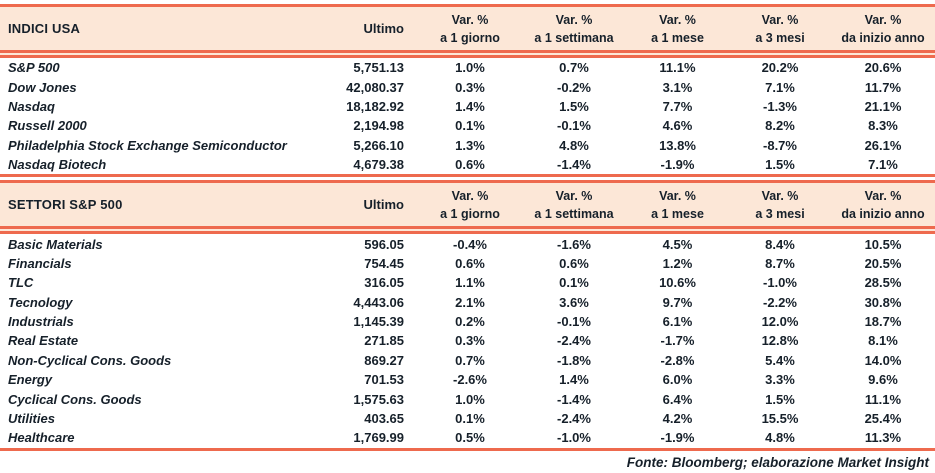  What do you see at coordinates (883, 213) in the screenshot?
I see `var-sub-label: da inizio anno` at bounding box center [883, 213].